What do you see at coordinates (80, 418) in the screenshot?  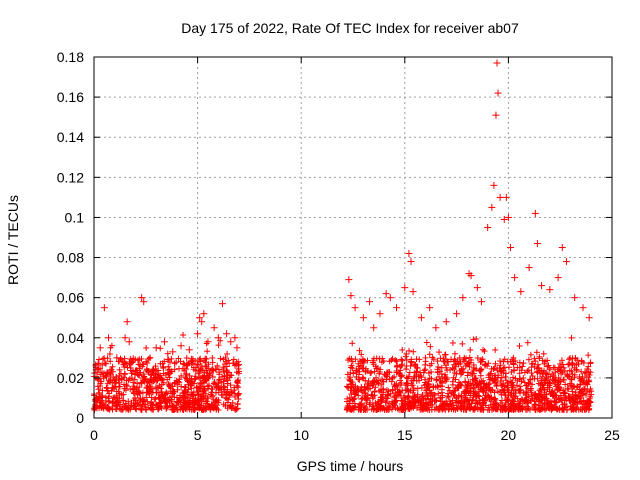 I see `y-tick-label: 0` at bounding box center [80, 418].